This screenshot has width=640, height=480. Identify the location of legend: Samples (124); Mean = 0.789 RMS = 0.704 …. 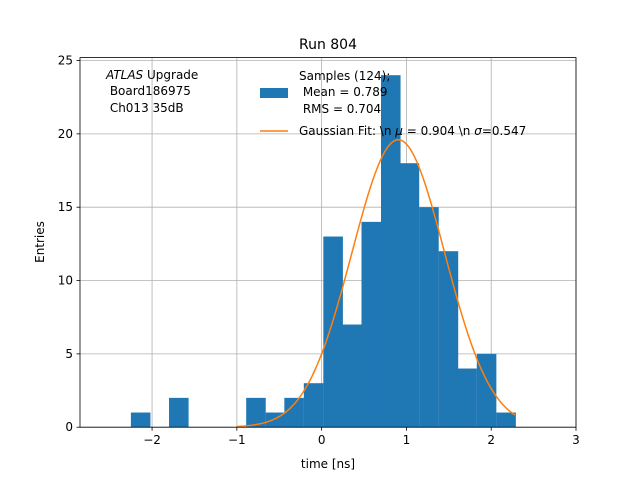
(393, 103).